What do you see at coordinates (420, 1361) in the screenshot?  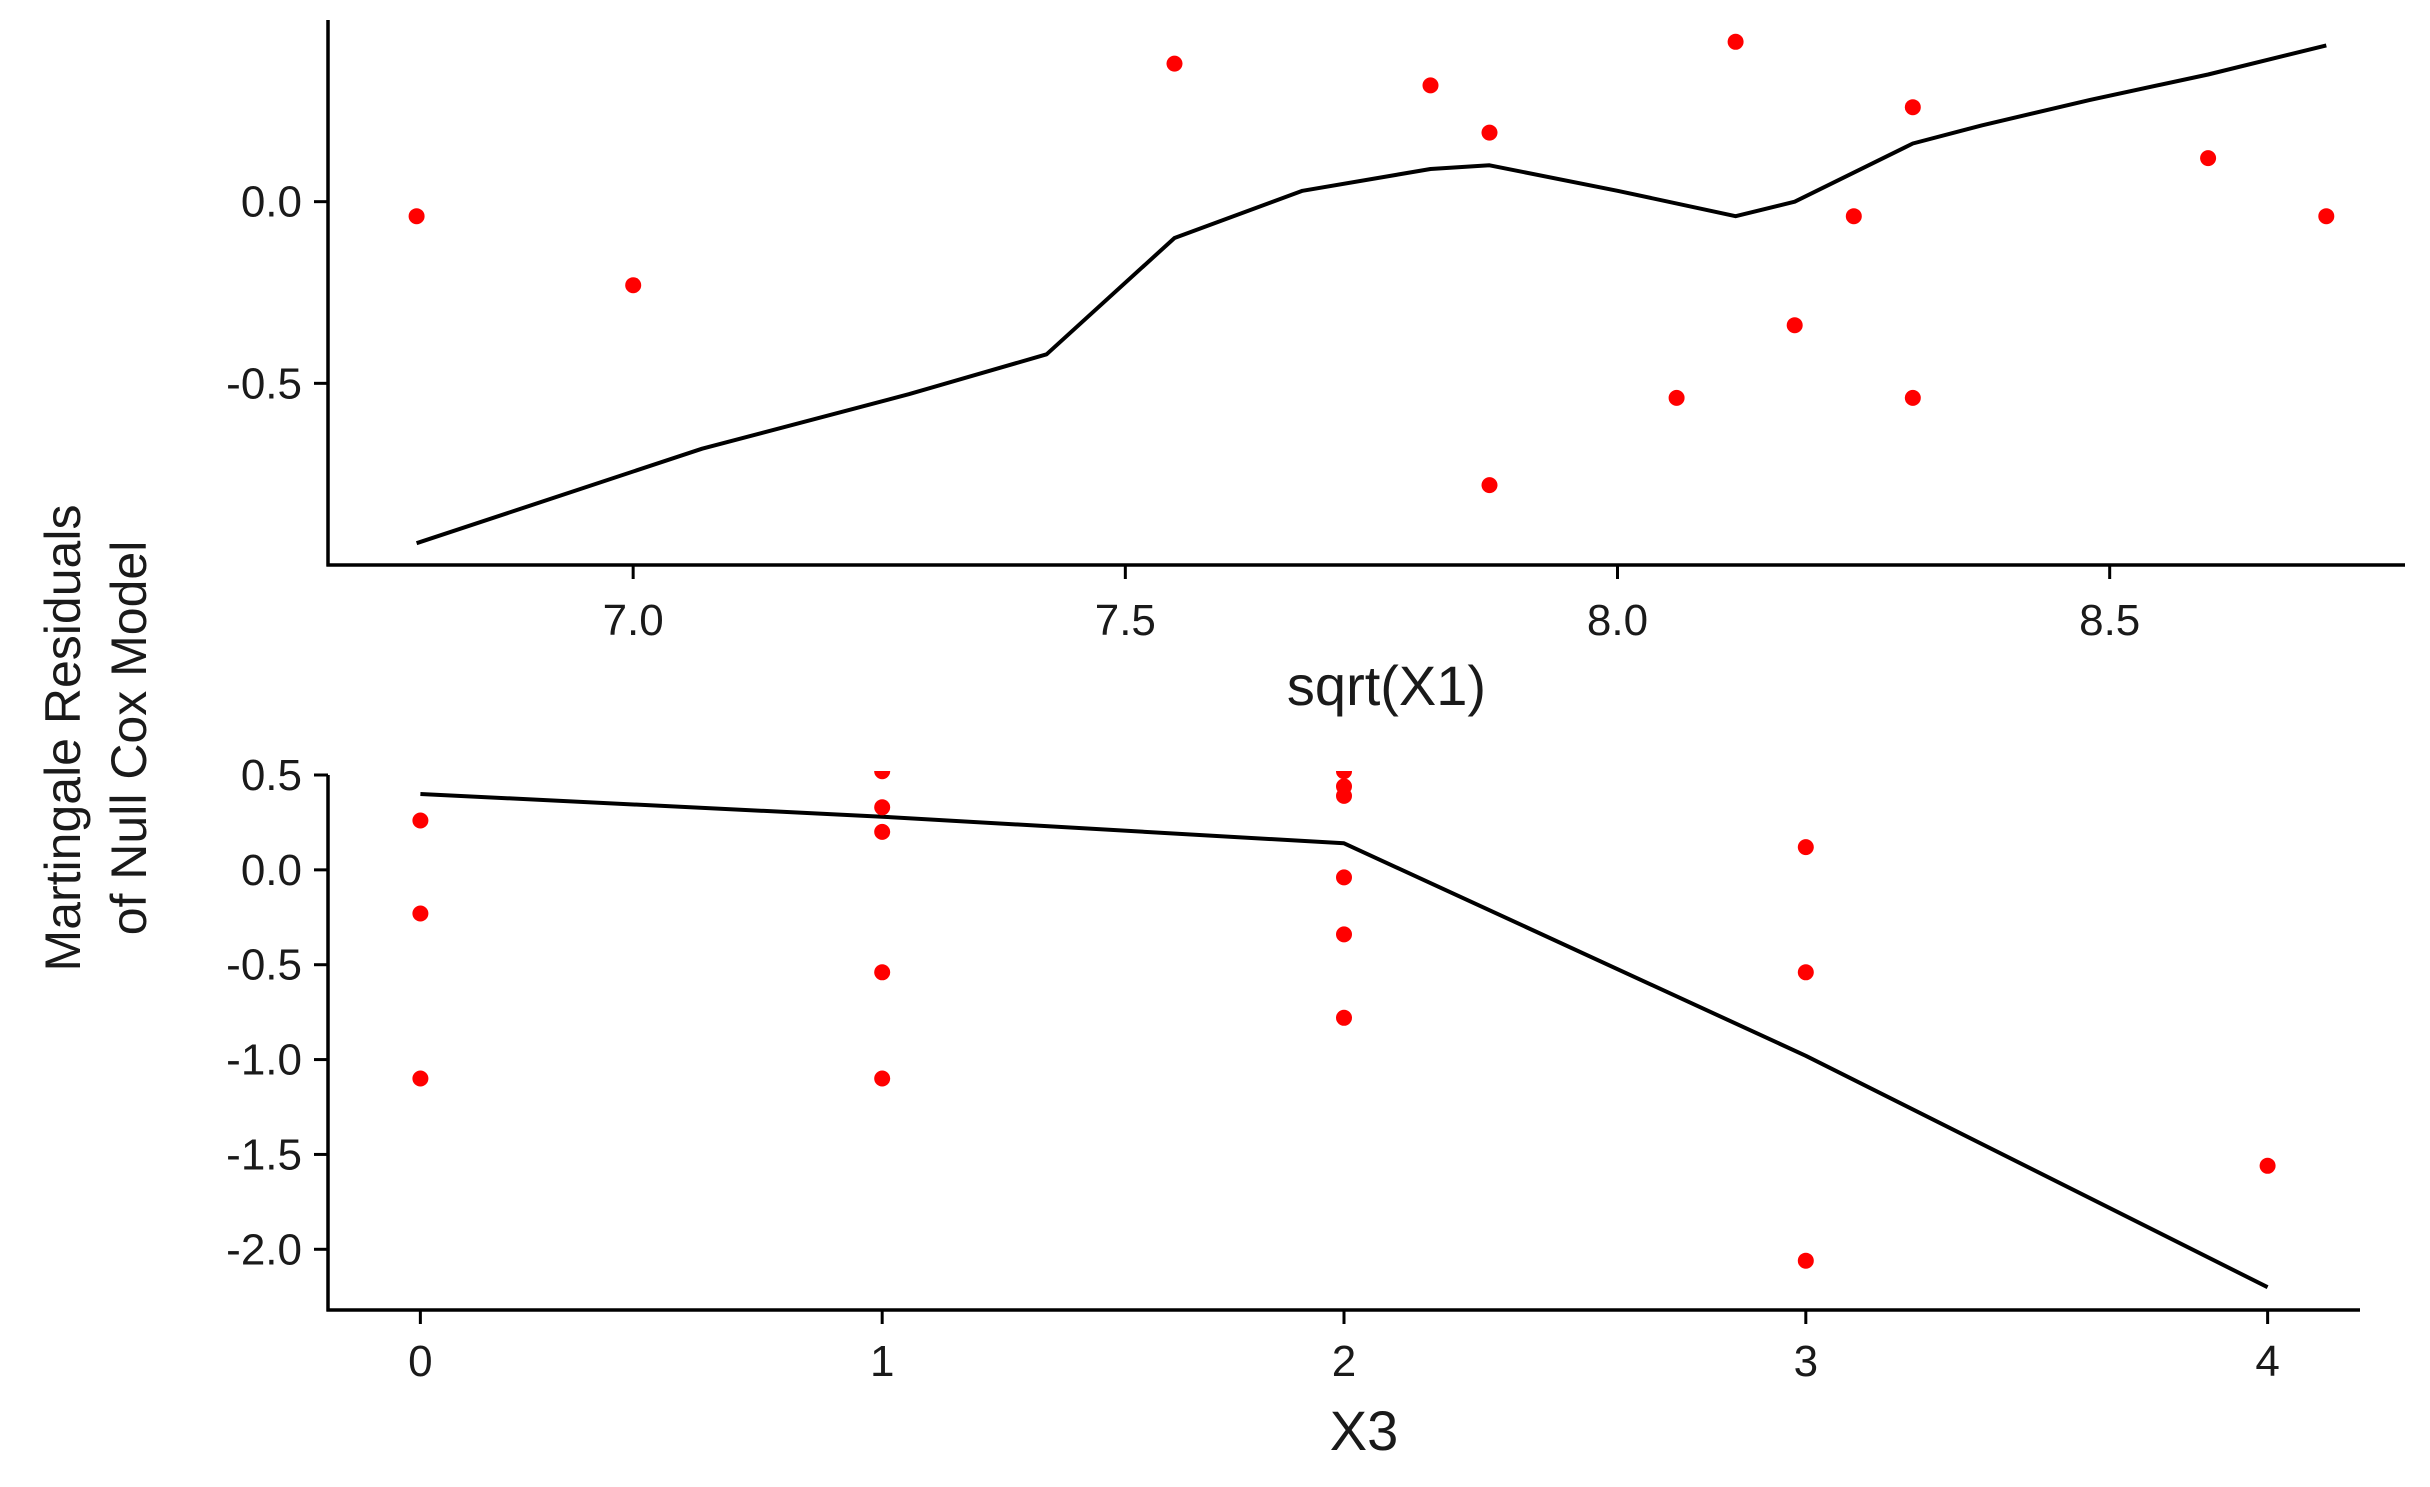 I see `x-tick-label-x3-0: 0` at bounding box center [420, 1361].